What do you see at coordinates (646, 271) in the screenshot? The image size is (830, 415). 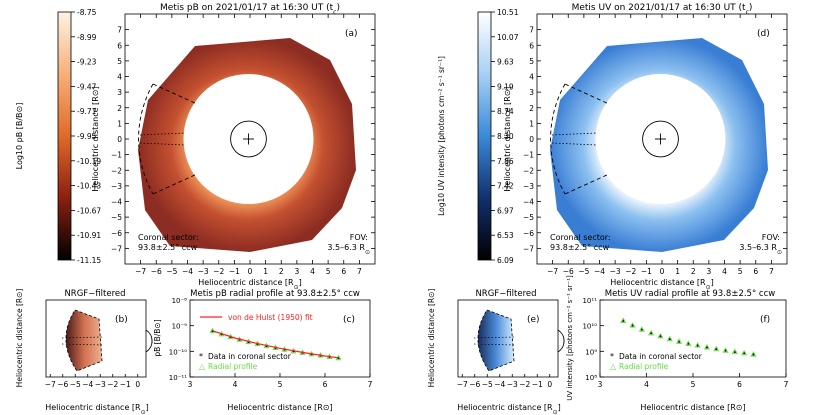 I see `panel-d-xtick-label: −1` at bounding box center [646, 271].